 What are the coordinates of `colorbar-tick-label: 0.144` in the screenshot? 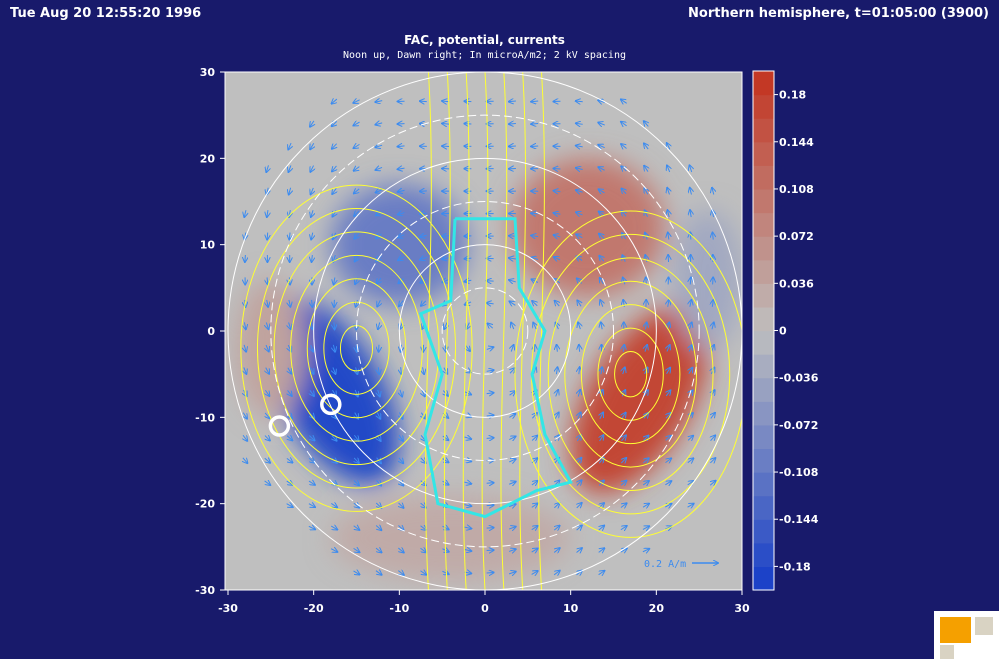 It's located at (796, 142).